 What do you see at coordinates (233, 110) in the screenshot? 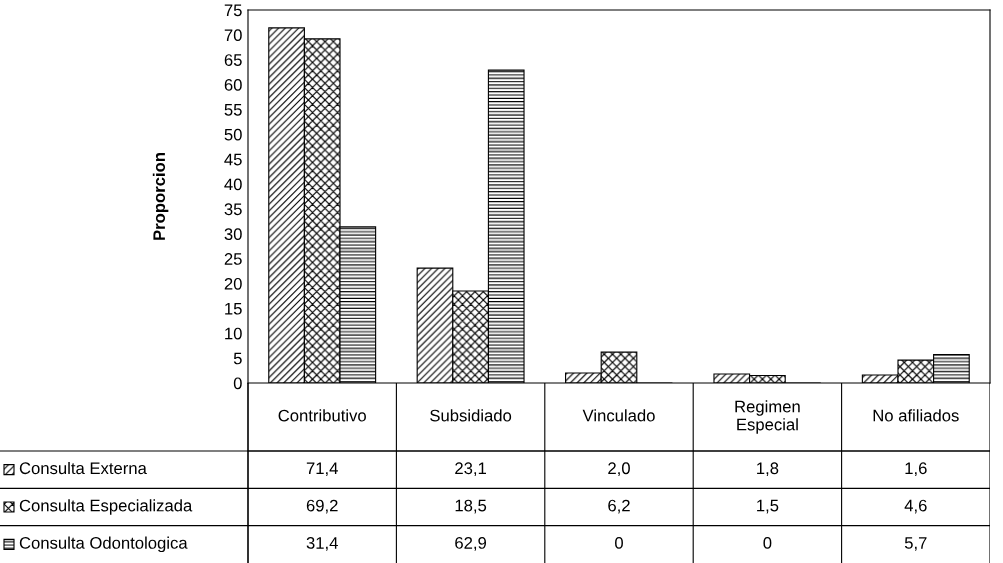
I see `y-tick-label: 55` at bounding box center [233, 110].